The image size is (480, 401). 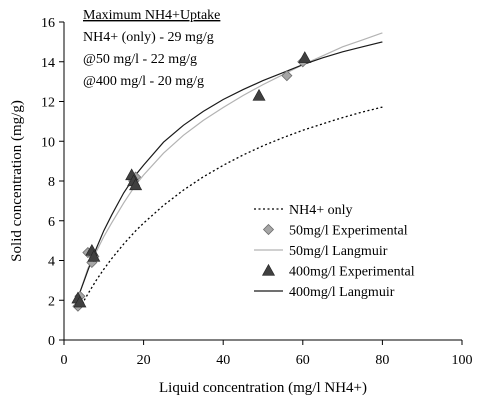 I want to click on y-tick-label: 0, so click(x=51, y=341).